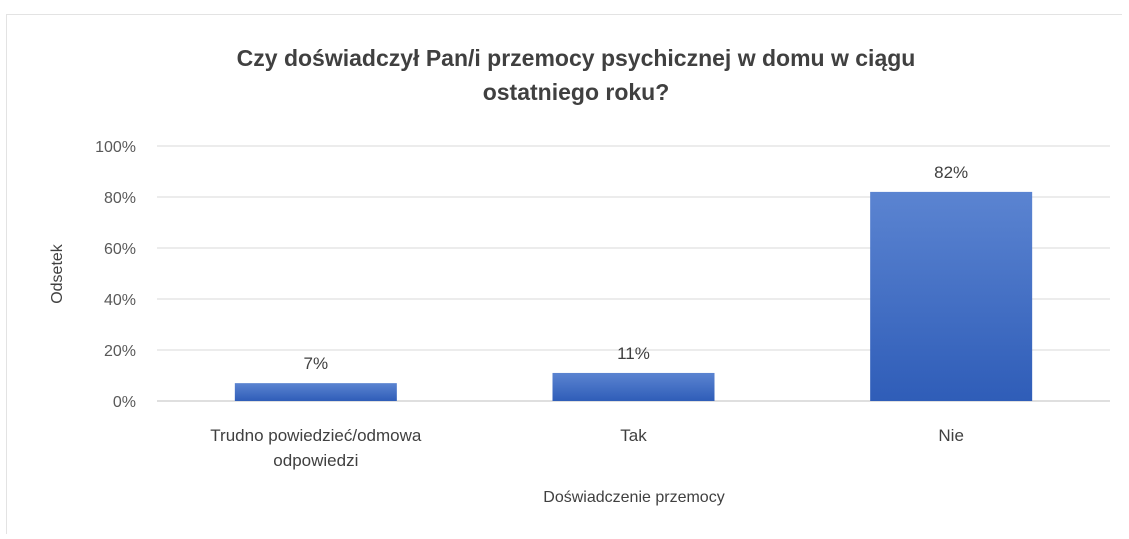 Image resolution: width=1129 pixels, height=539 pixels. What do you see at coordinates (115, 147) in the screenshot?
I see `y-tick-label: 100%` at bounding box center [115, 147].